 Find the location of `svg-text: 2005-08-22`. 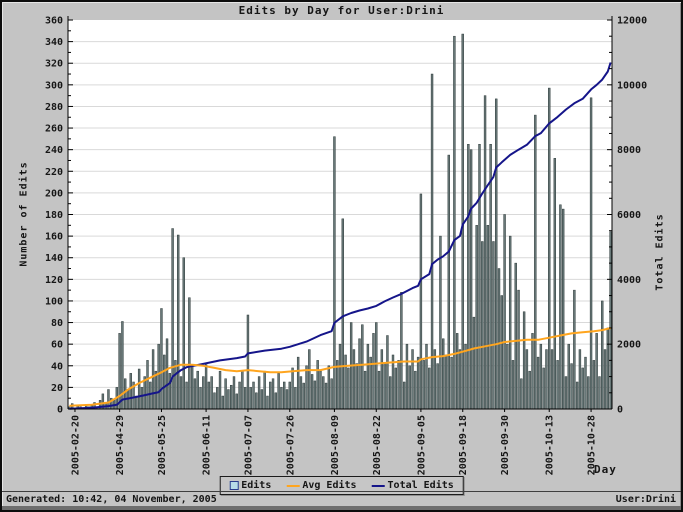

svg-text: 2005-08-22 is located at coordinates (377, 445).